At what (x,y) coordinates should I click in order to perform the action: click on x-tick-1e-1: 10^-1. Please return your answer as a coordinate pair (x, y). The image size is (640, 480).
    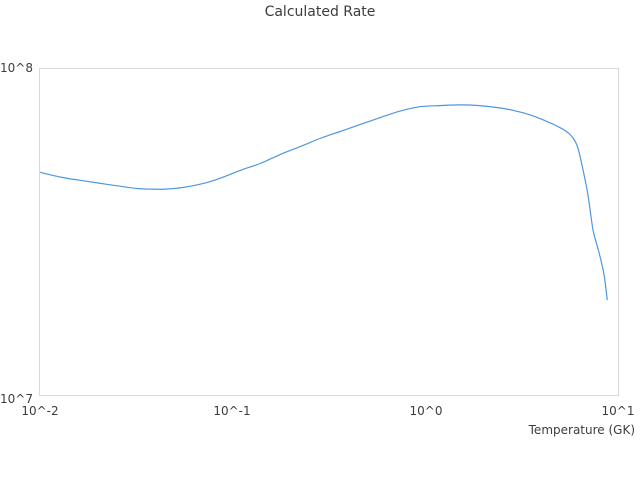
    Looking at the image, I should click on (232, 411).